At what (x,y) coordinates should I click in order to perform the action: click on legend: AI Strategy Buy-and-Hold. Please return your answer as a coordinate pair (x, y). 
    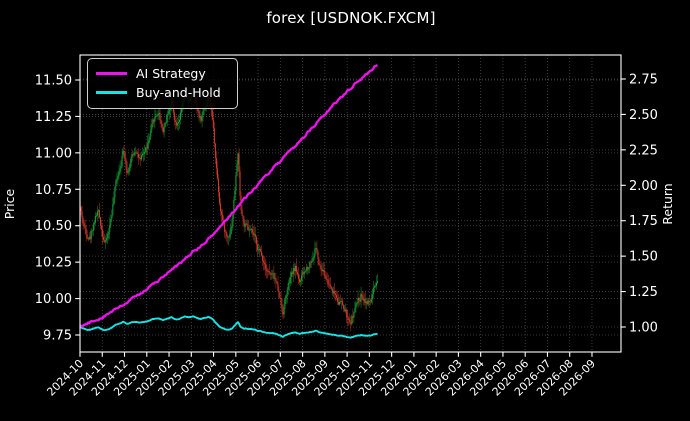
    Looking at the image, I should click on (162, 83).